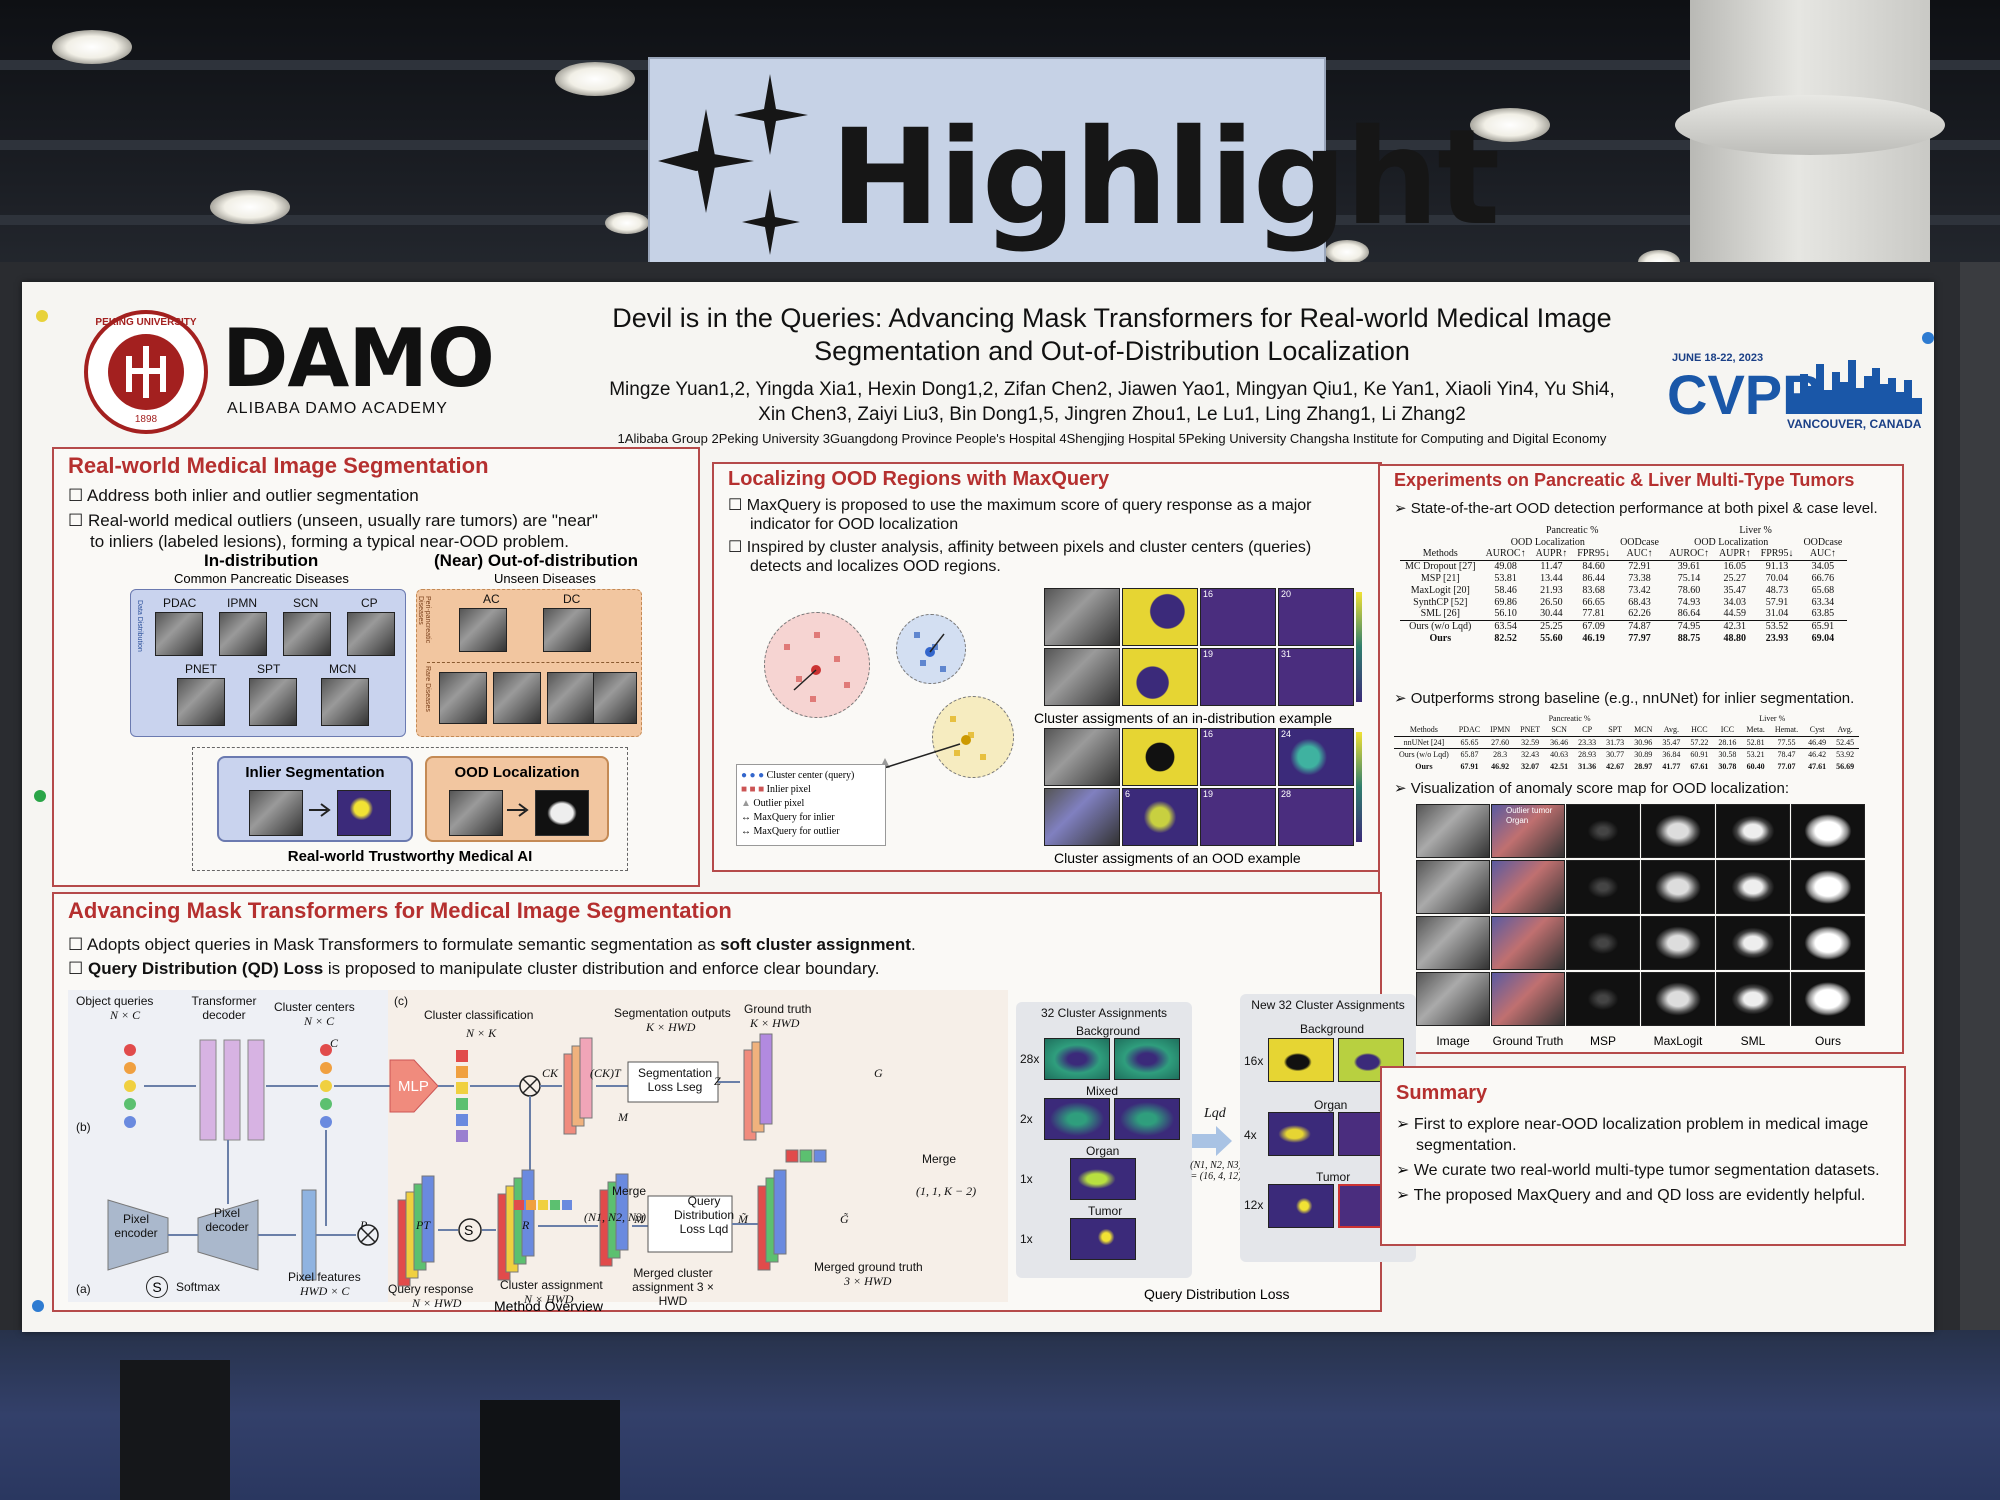 This screenshot has height=1500, width=2000. What do you see at coordinates (605, 1073) in the screenshot?
I see `diagram-symbol: (CK)T` at bounding box center [605, 1073].